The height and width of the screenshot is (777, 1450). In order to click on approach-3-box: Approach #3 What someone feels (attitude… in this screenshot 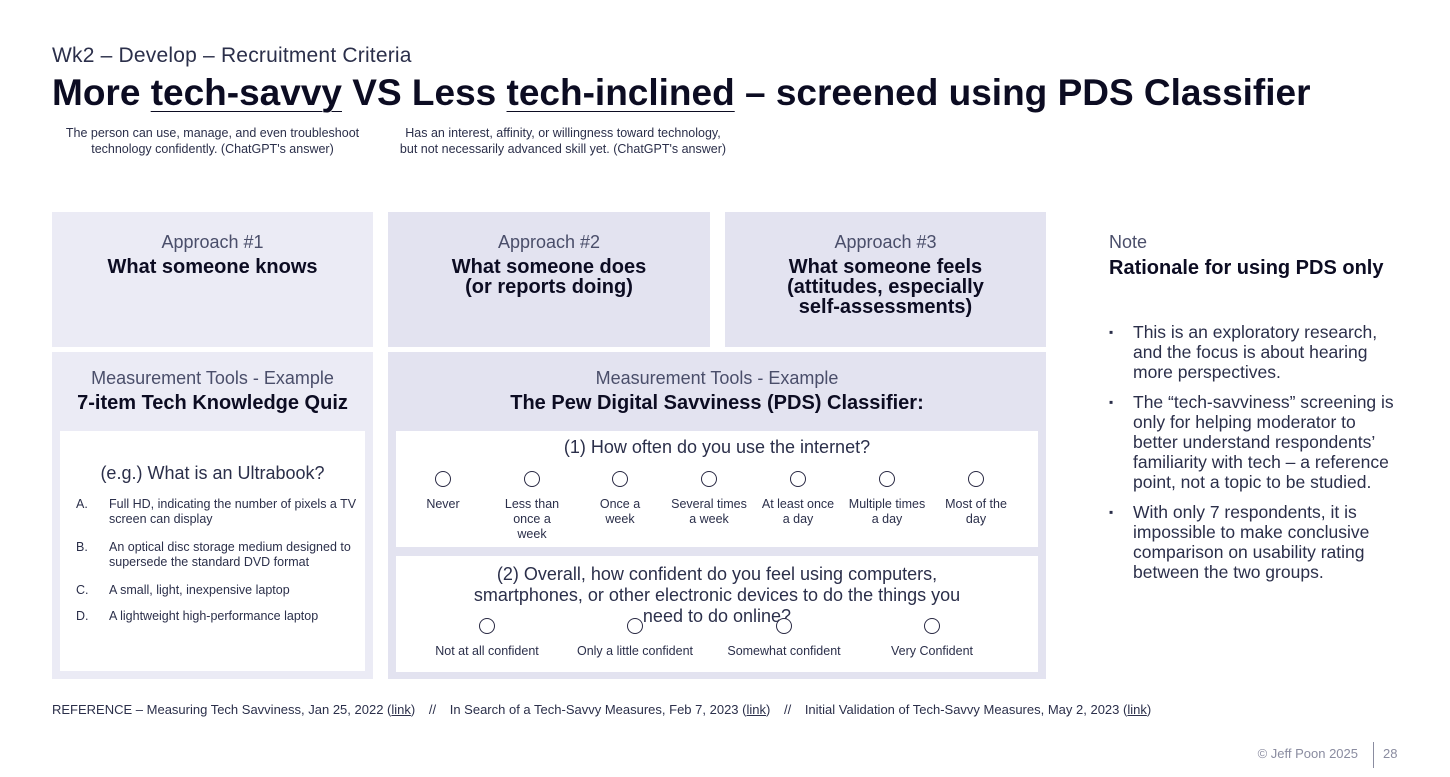, I will do `click(885, 279)`.